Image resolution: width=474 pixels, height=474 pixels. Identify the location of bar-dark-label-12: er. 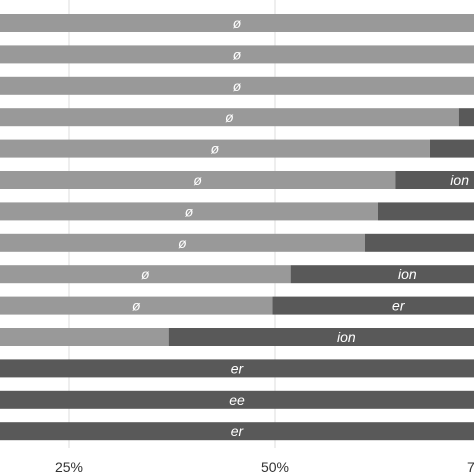
(238, 368).